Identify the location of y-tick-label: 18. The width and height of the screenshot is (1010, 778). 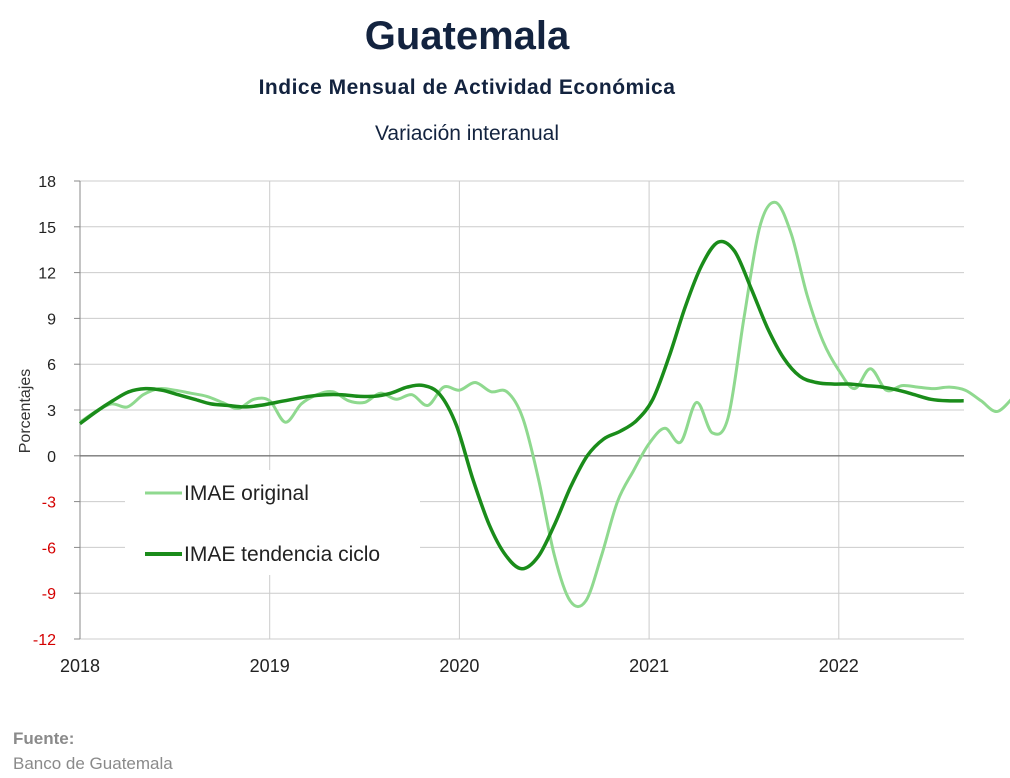
(47, 182).